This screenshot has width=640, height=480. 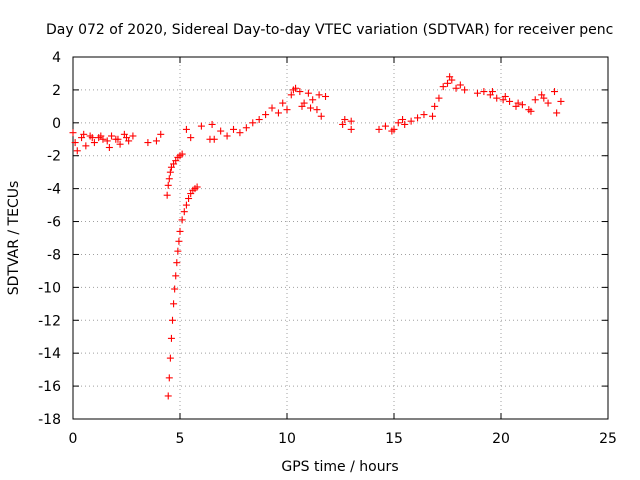 What do you see at coordinates (180, 439) in the screenshot?
I see `x-tick-label: 5` at bounding box center [180, 439].